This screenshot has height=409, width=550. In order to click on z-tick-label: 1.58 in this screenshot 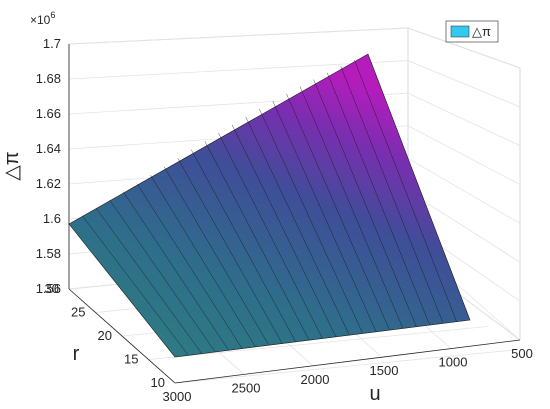, I will do `click(48, 253)`.